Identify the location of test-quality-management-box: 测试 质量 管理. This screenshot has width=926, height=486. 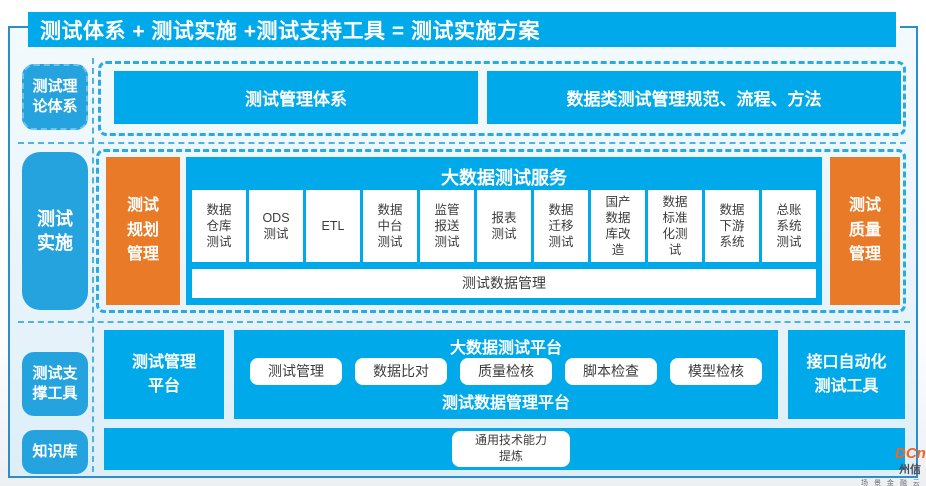
(865, 231).